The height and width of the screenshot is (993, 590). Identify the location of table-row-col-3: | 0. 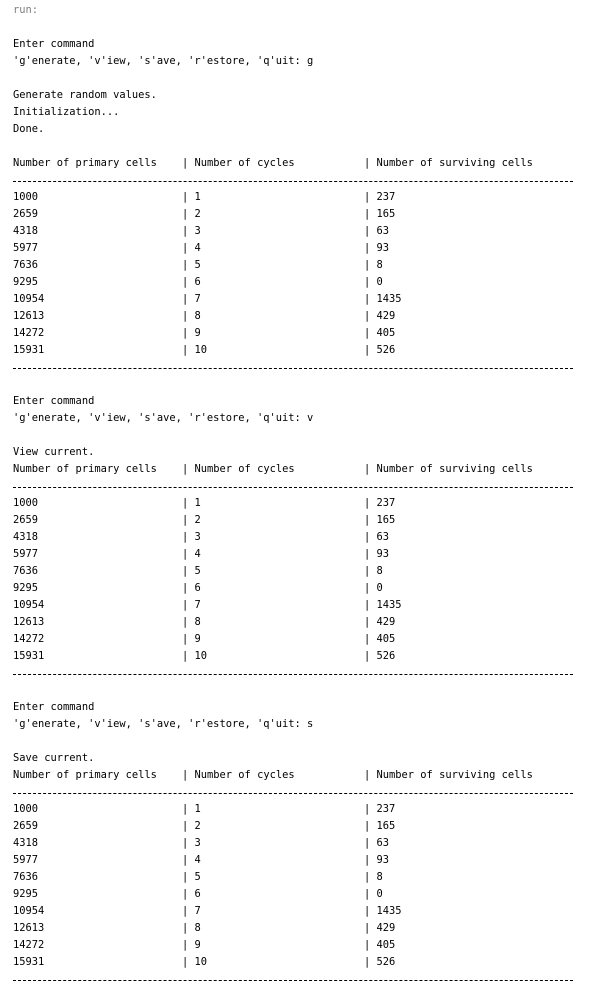
(373, 894).